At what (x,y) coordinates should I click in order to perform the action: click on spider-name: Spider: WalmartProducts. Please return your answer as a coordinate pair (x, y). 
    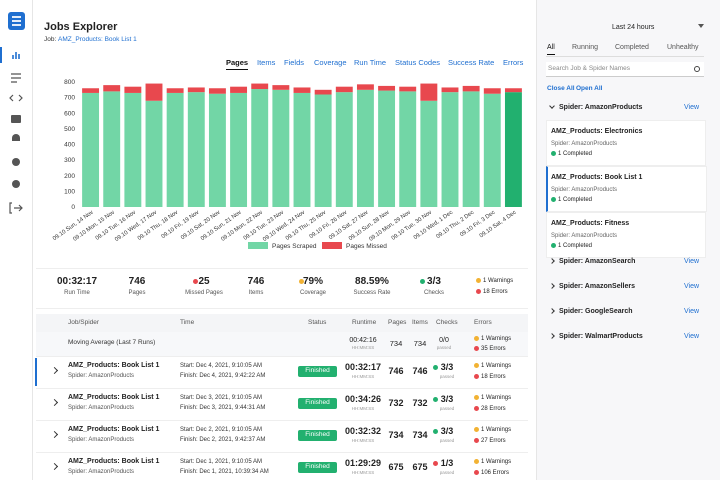
    Looking at the image, I should click on (601, 336).